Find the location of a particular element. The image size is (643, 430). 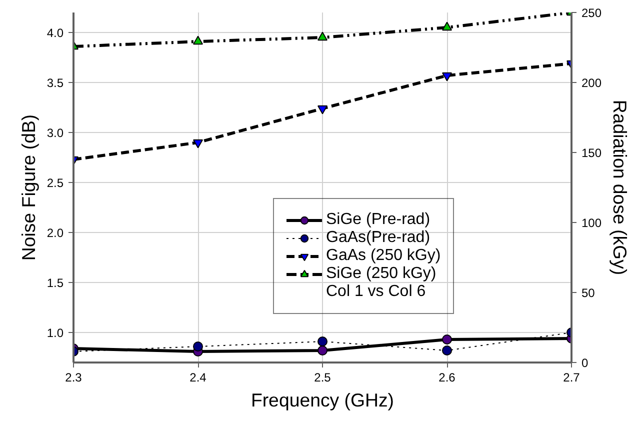

y2-tick-label: 200 is located at coordinates (592, 83).